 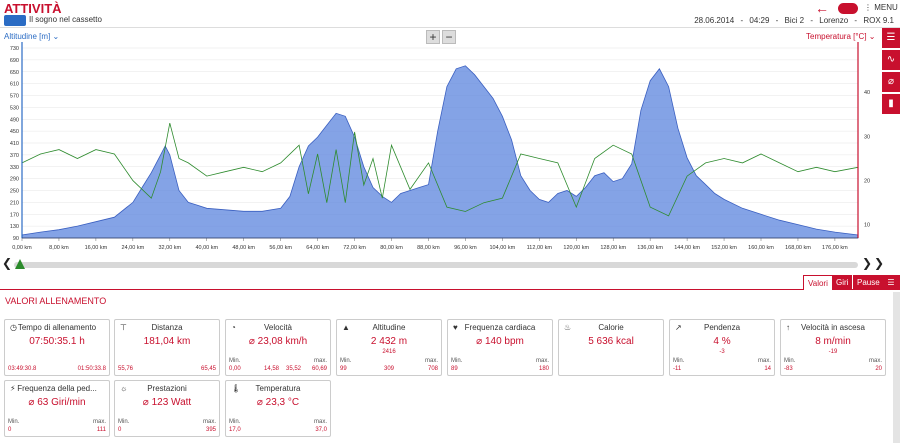 I want to click on y-tick-label: 250, so click(x=14, y=192).